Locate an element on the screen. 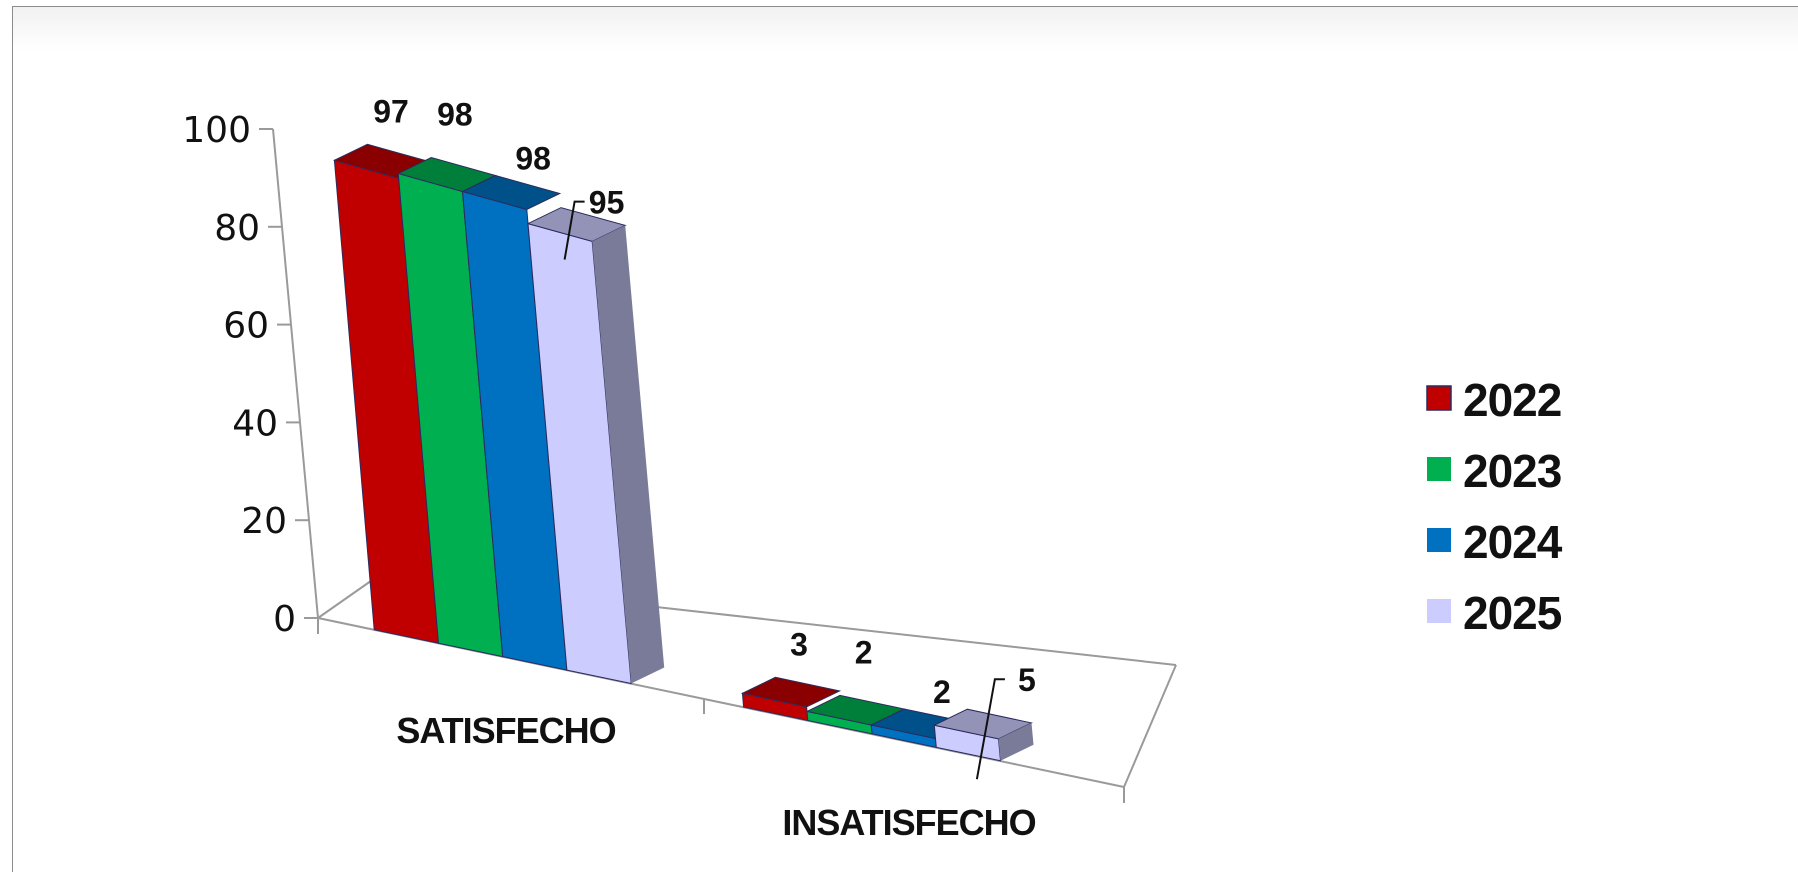 The width and height of the screenshot is (1798, 873). legend-label-2023: 2023 is located at coordinates (1512, 471).